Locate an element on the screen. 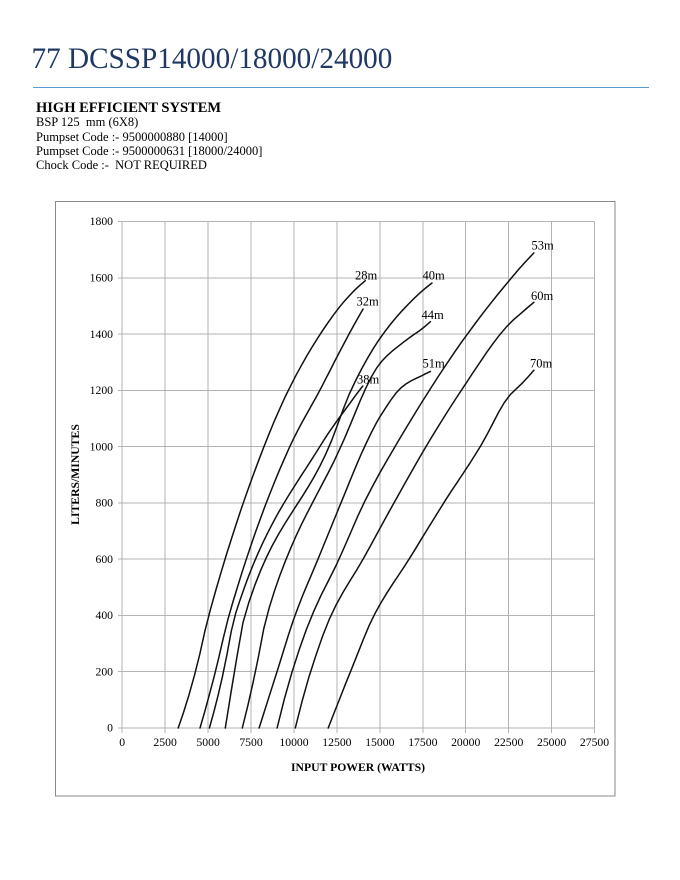 This screenshot has width=680, height=880. svg-text: 22500 is located at coordinates (508, 742).